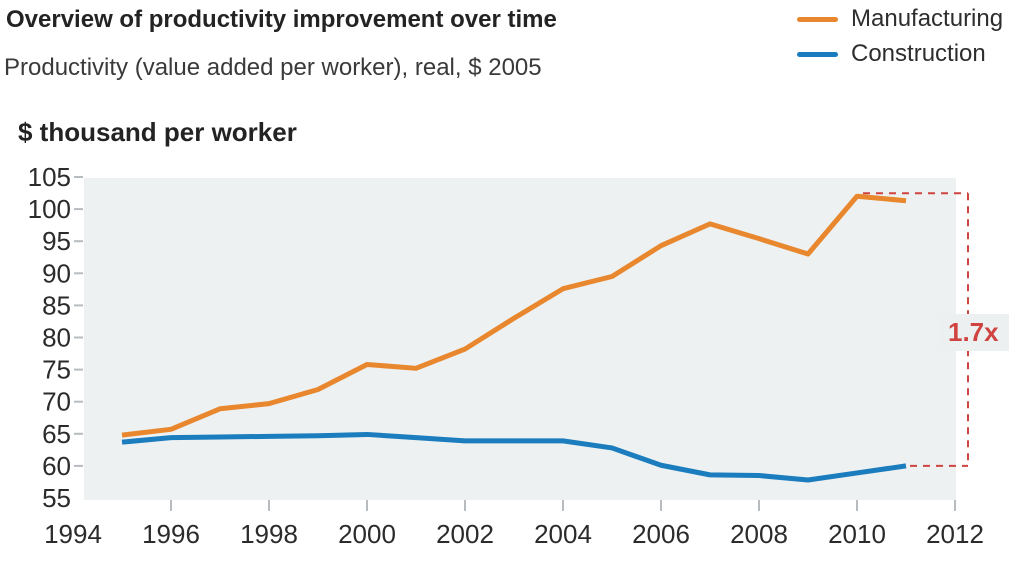  What do you see at coordinates (918, 53) in the screenshot?
I see `legend-label-construction: Construction` at bounding box center [918, 53].